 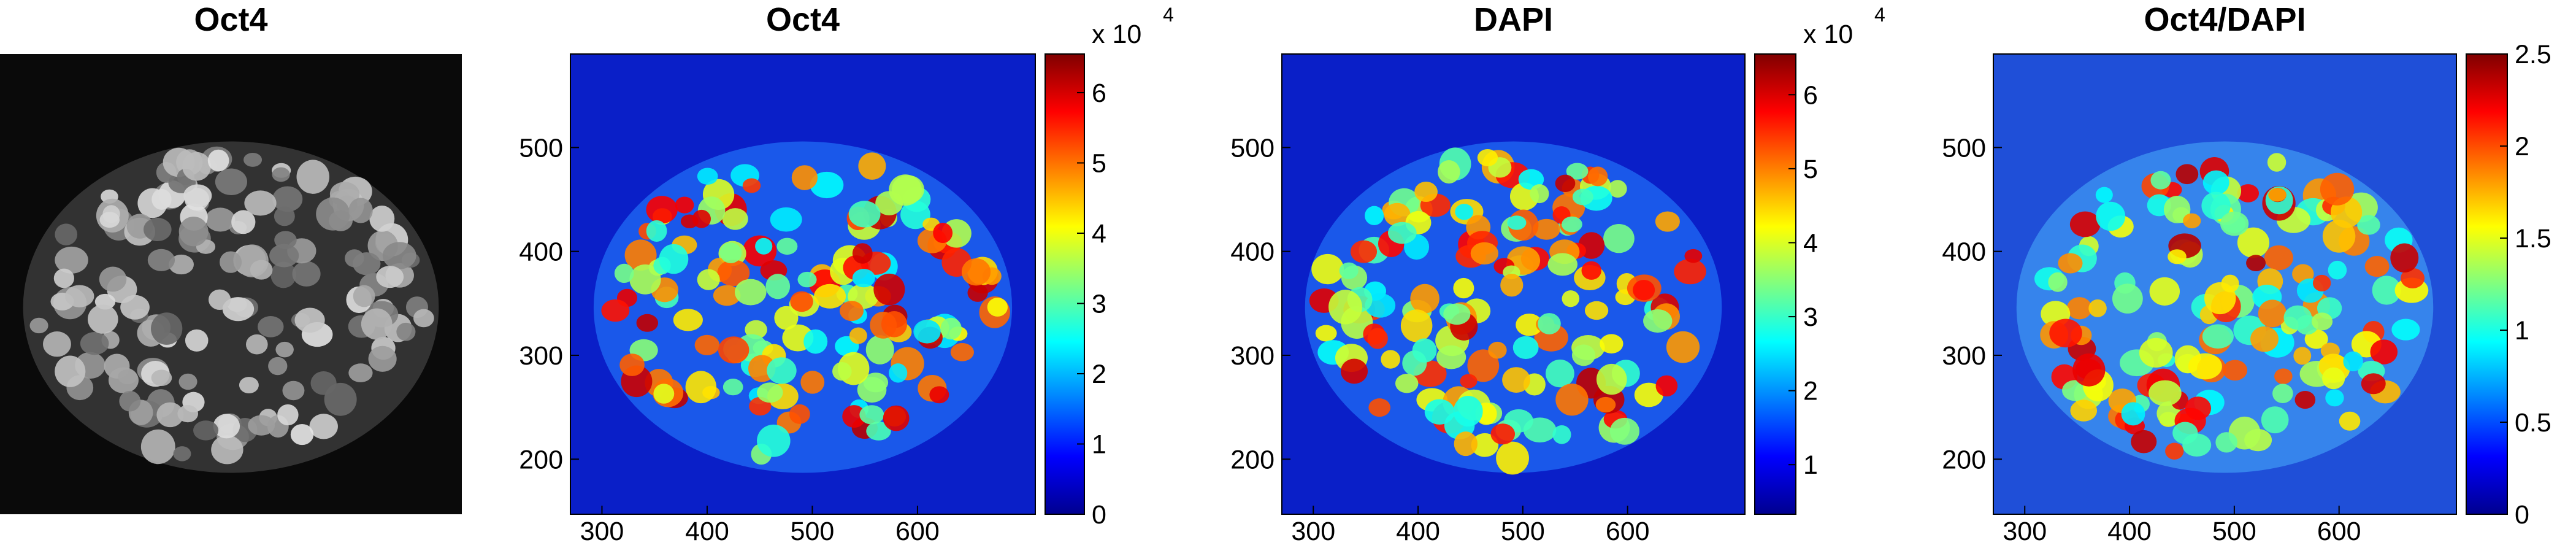 I want to click on colorbar-tick-label: 5, so click(x=1099, y=163).